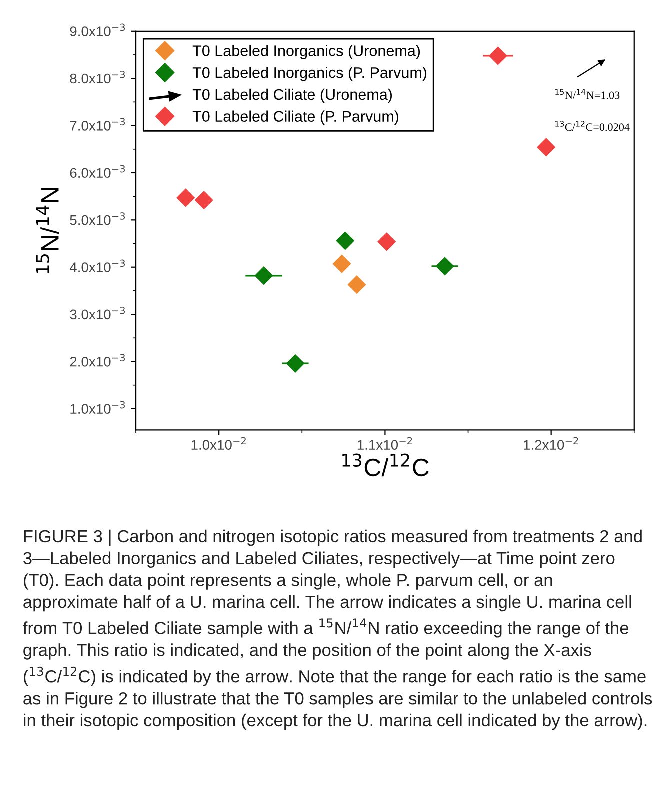 The width and height of the screenshot is (654, 785). What do you see at coordinates (219, 443) in the screenshot?
I see `x-tick-label: 1.0x10$^{−2}$` at bounding box center [219, 443].